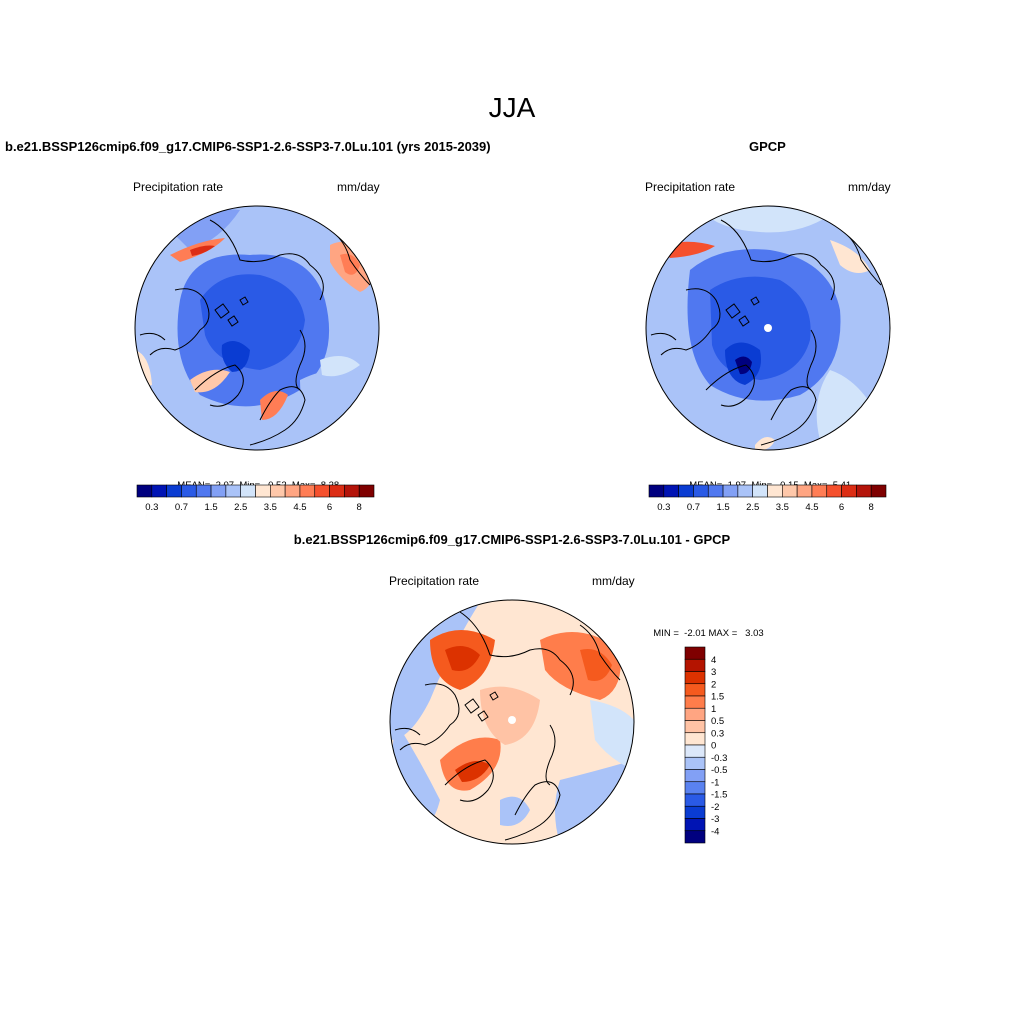 This screenshot has height=1024, width=1024. I want to click on panel2-left-label: Precipitation rate, so click(690, 187).